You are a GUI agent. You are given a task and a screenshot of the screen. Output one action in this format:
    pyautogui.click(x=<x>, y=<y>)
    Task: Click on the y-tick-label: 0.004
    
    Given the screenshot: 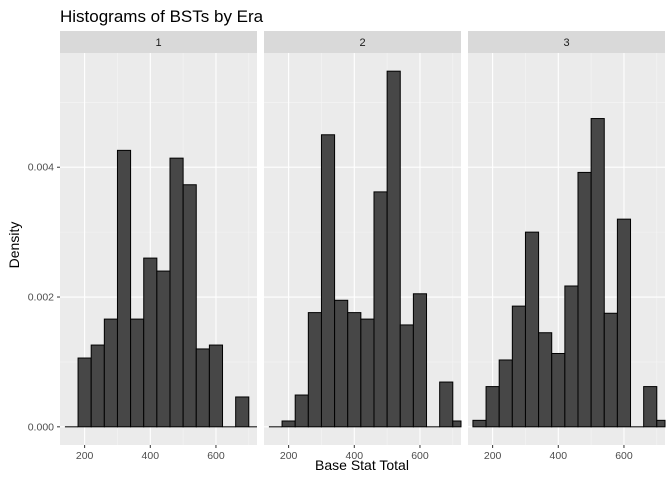 What is the action you would take?
    pyautogui.click(x=41, y=168)
    